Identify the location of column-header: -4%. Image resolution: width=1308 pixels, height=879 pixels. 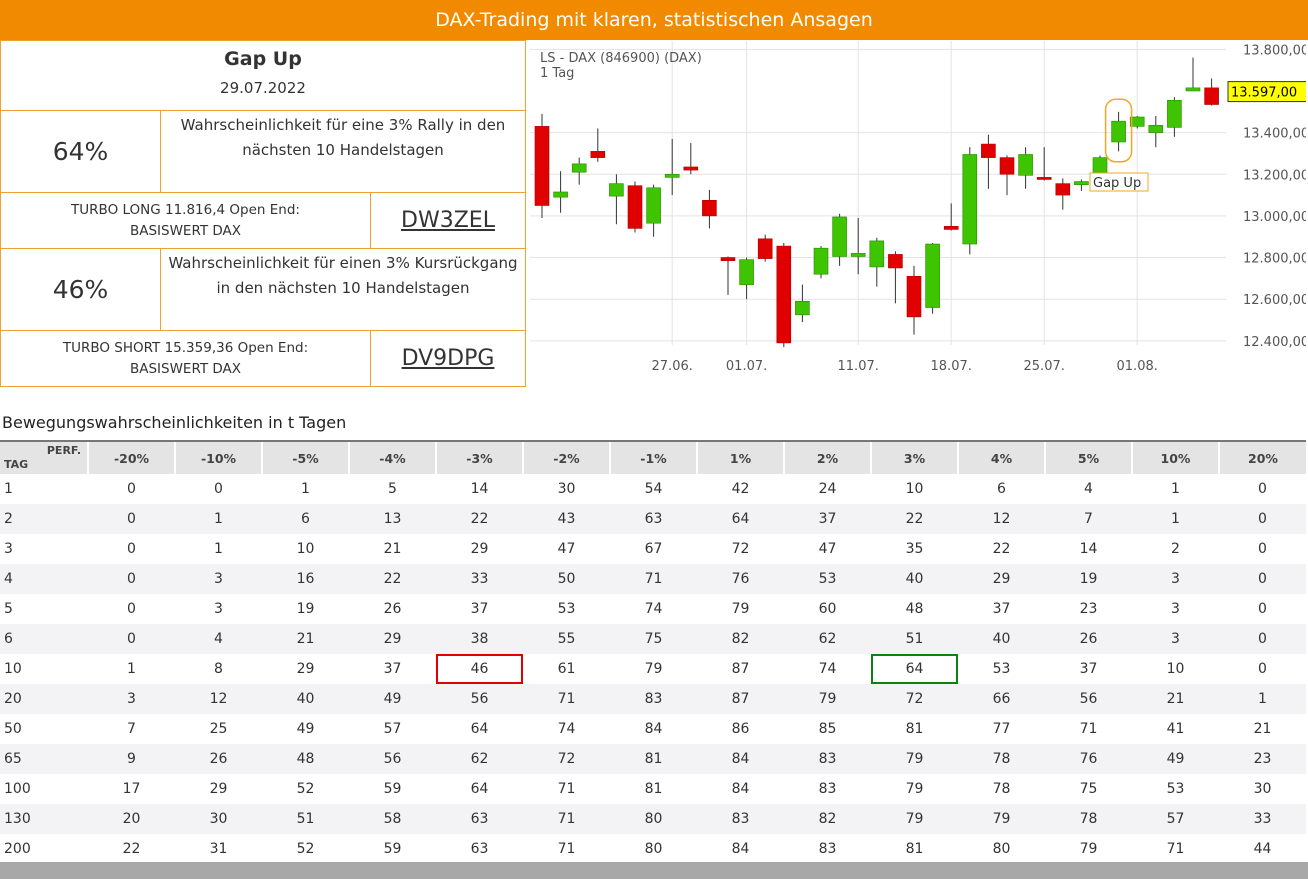
(392, 457).